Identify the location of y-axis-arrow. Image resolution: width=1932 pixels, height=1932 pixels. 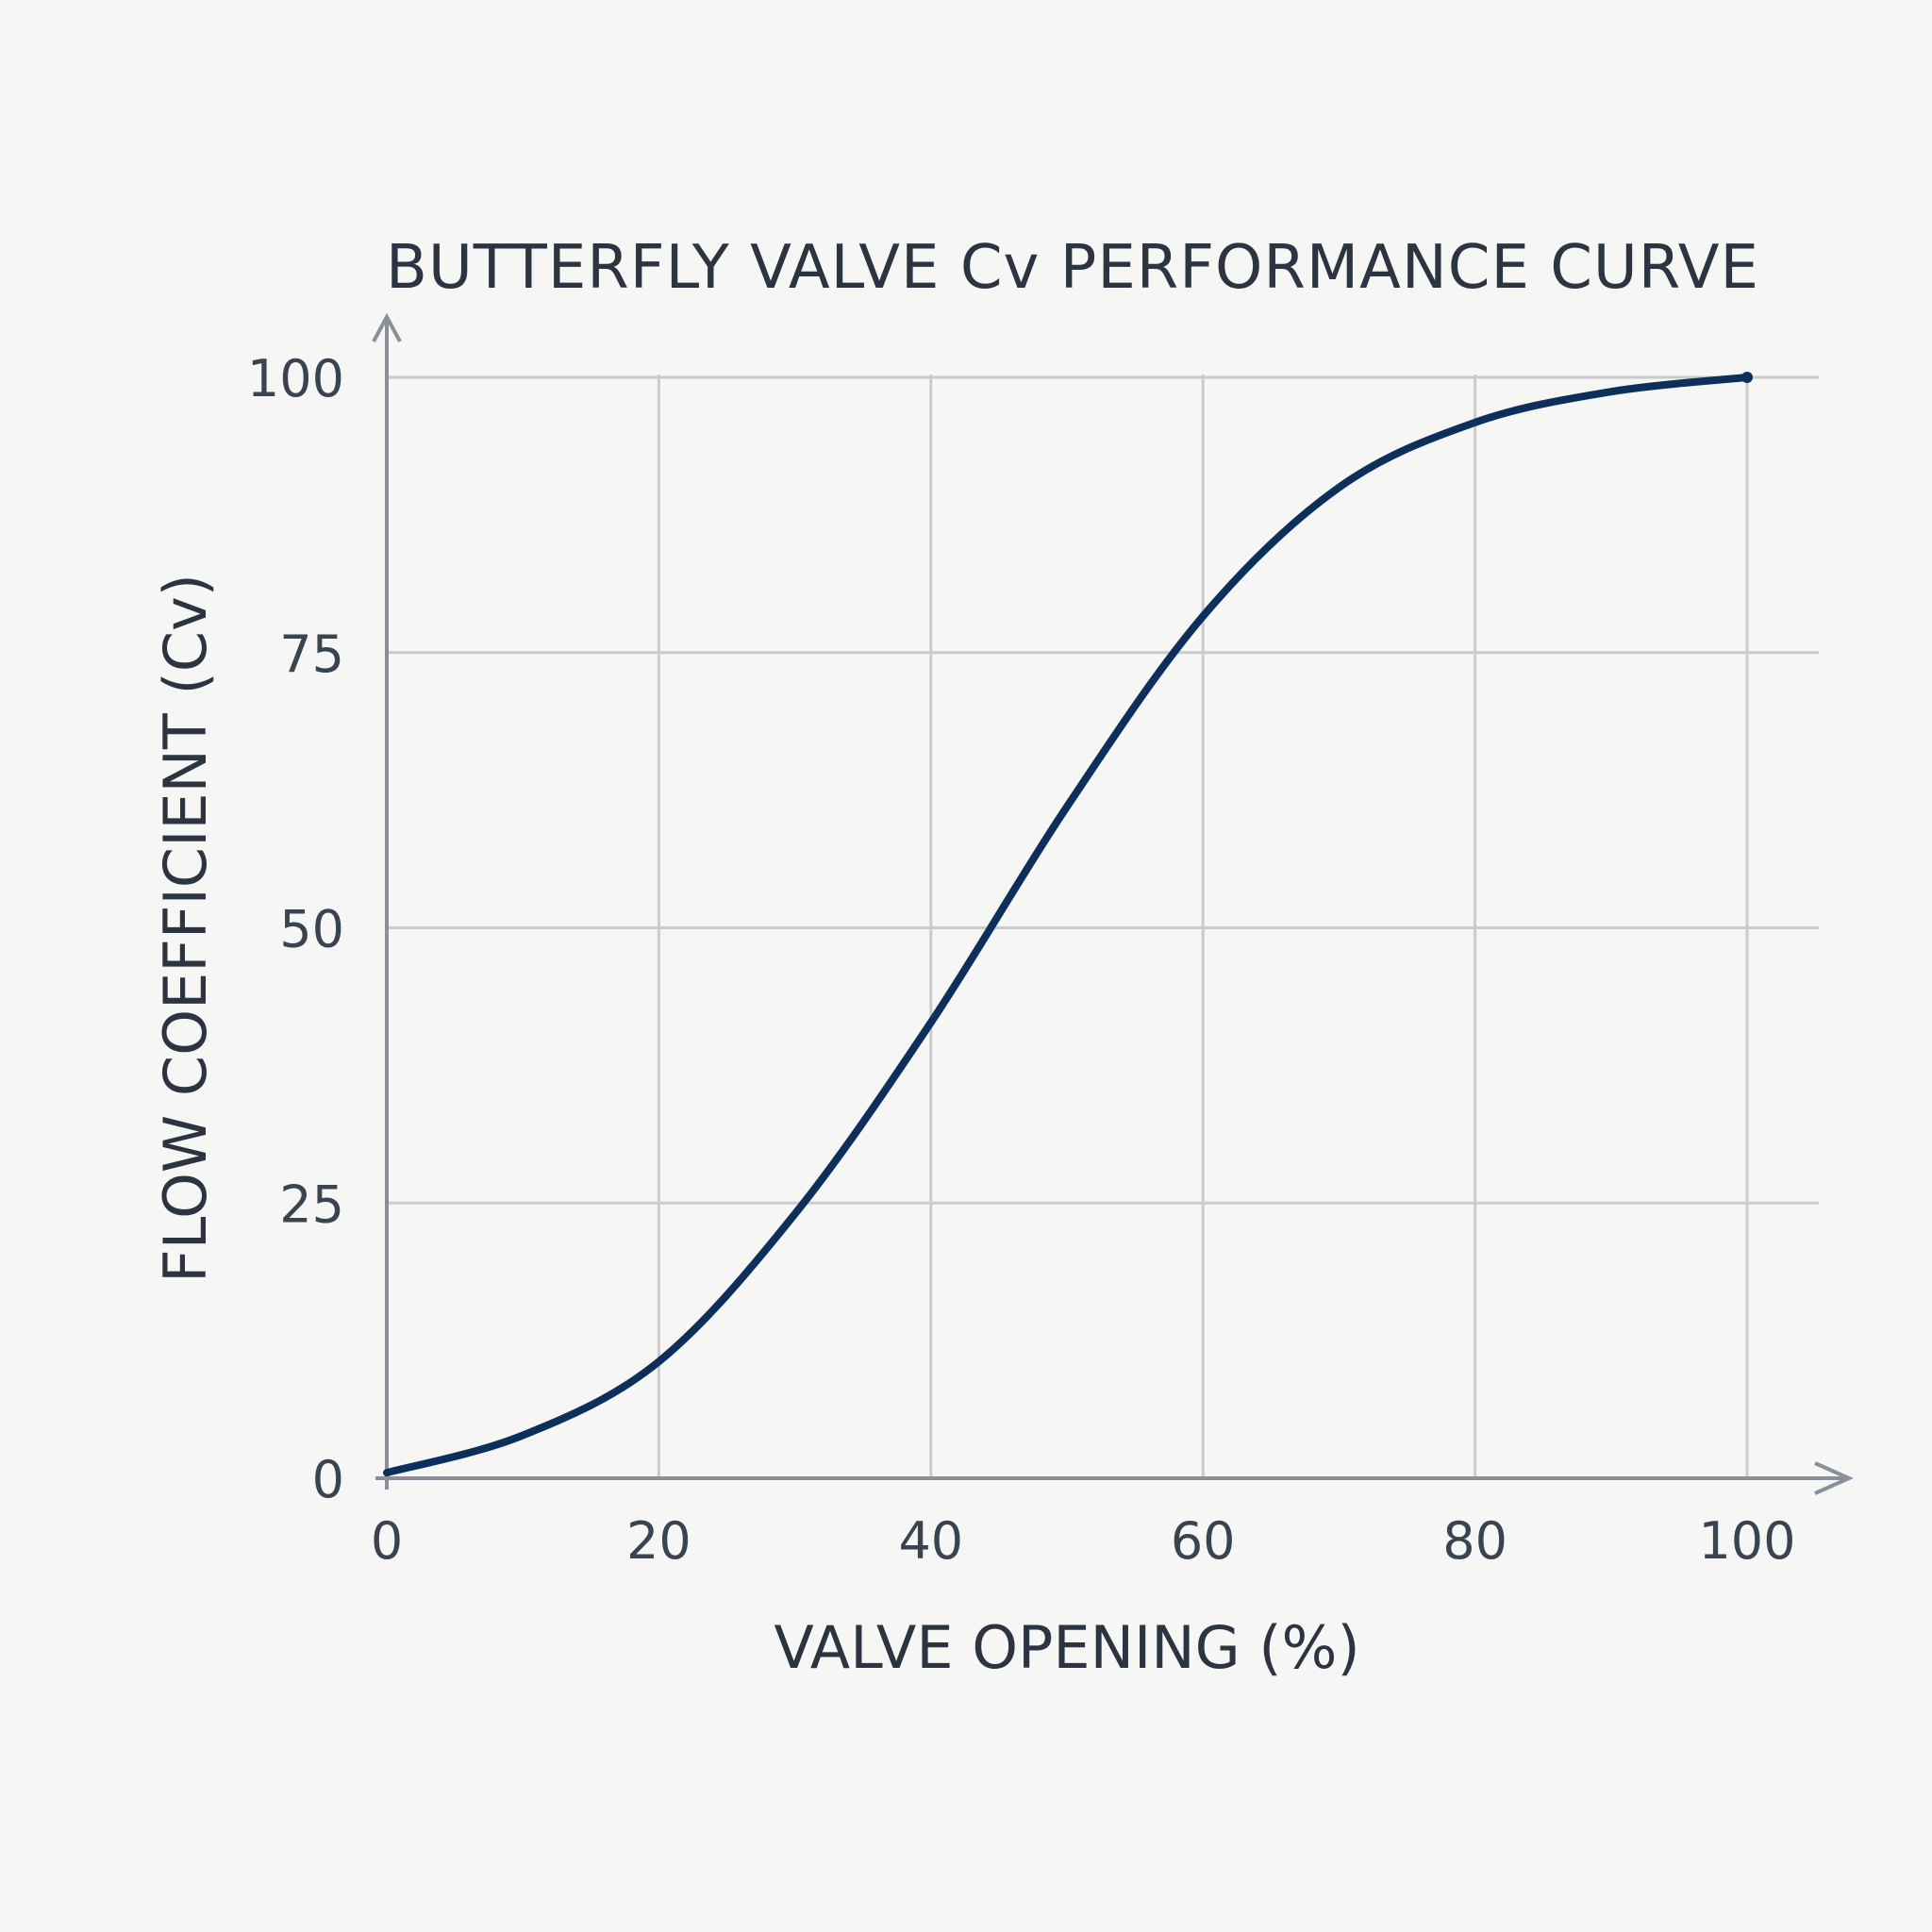
(387, 327).